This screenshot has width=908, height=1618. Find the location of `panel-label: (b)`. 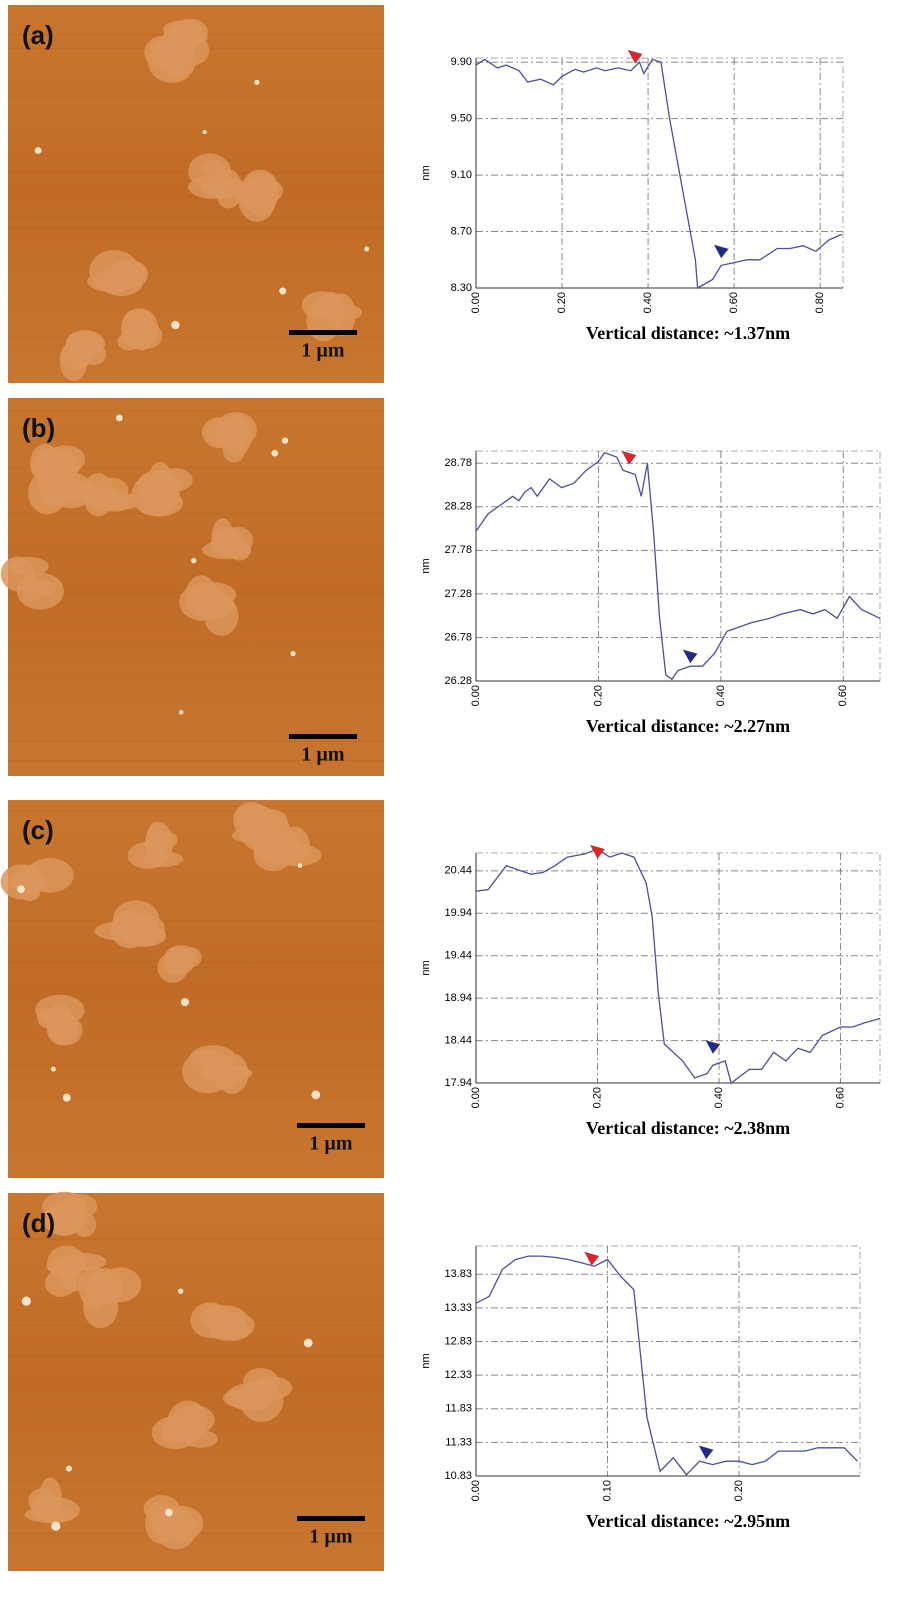

panel-label: (b) is located at coordinates (38, 428).